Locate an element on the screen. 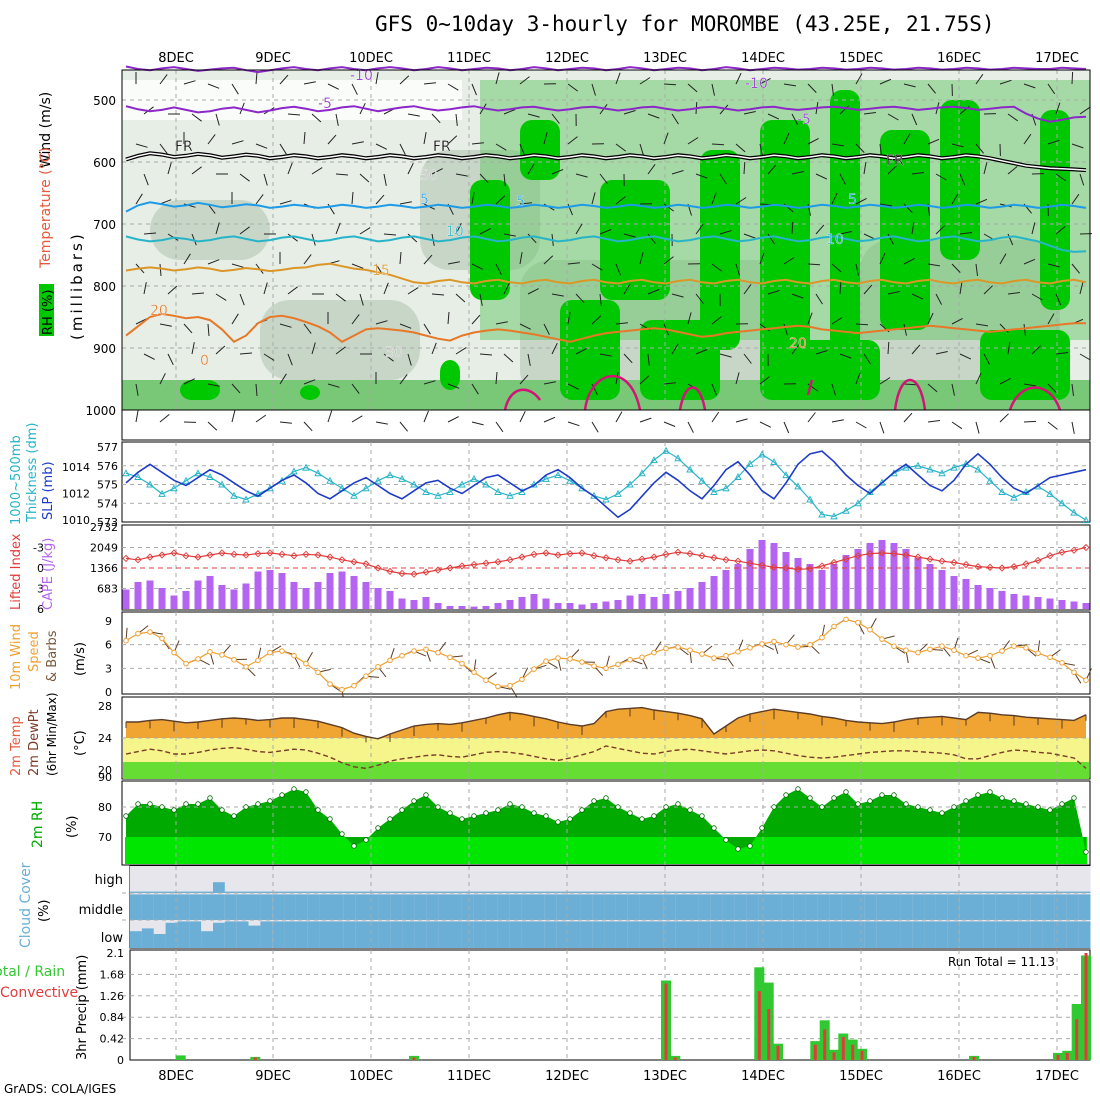 This screenshot has height=1100, width=1100. rh-saturated-area is located at coordinates (450, 375).